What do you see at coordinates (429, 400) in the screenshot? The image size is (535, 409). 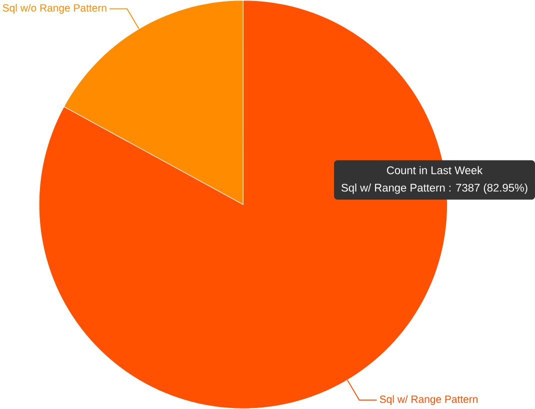 I see `slice-label: Sql w/ Range Pattern` at bounding box center [429, 400].